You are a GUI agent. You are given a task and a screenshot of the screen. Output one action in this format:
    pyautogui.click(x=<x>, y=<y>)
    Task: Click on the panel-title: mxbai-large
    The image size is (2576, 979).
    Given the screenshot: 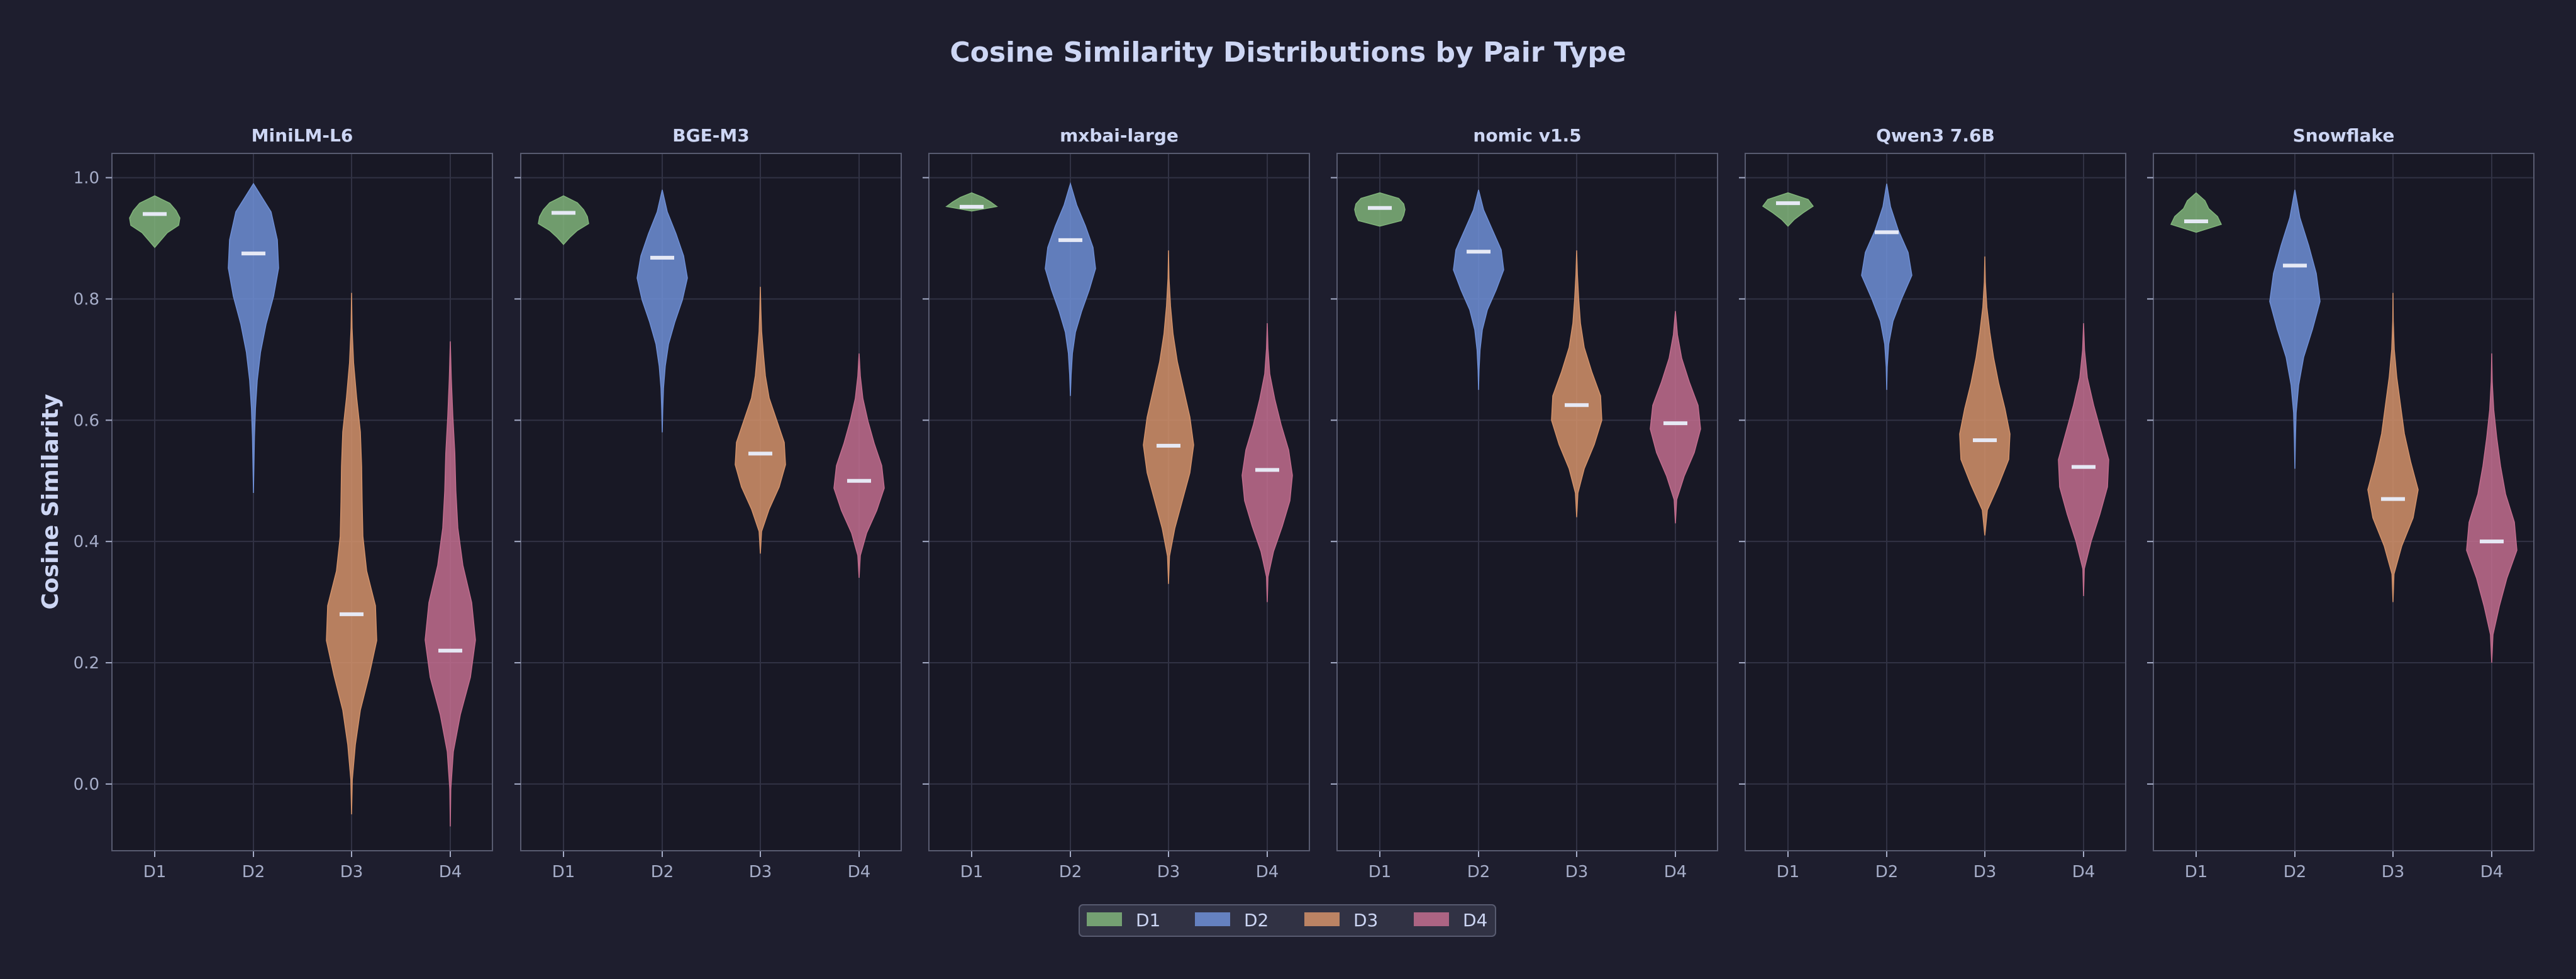 What is the action you would take?
    pyautogui.click(x=1119, y=136)
    